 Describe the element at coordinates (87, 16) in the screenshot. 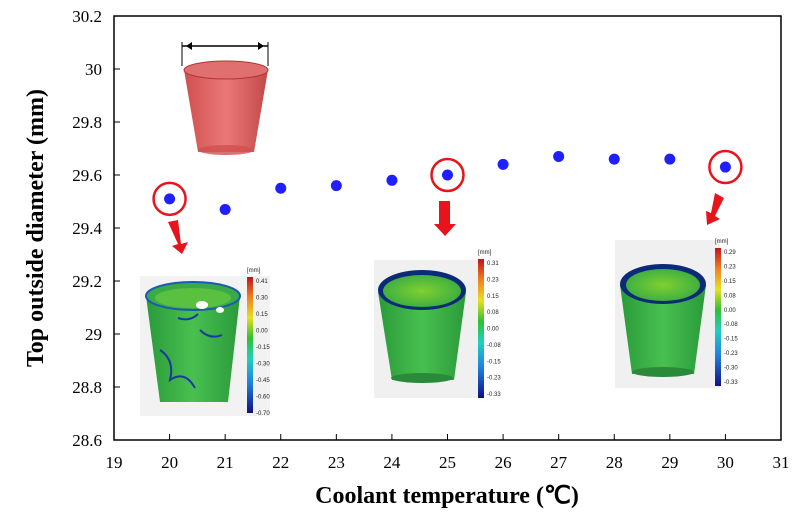

I see `y-tick-label: 30.2` at that location.